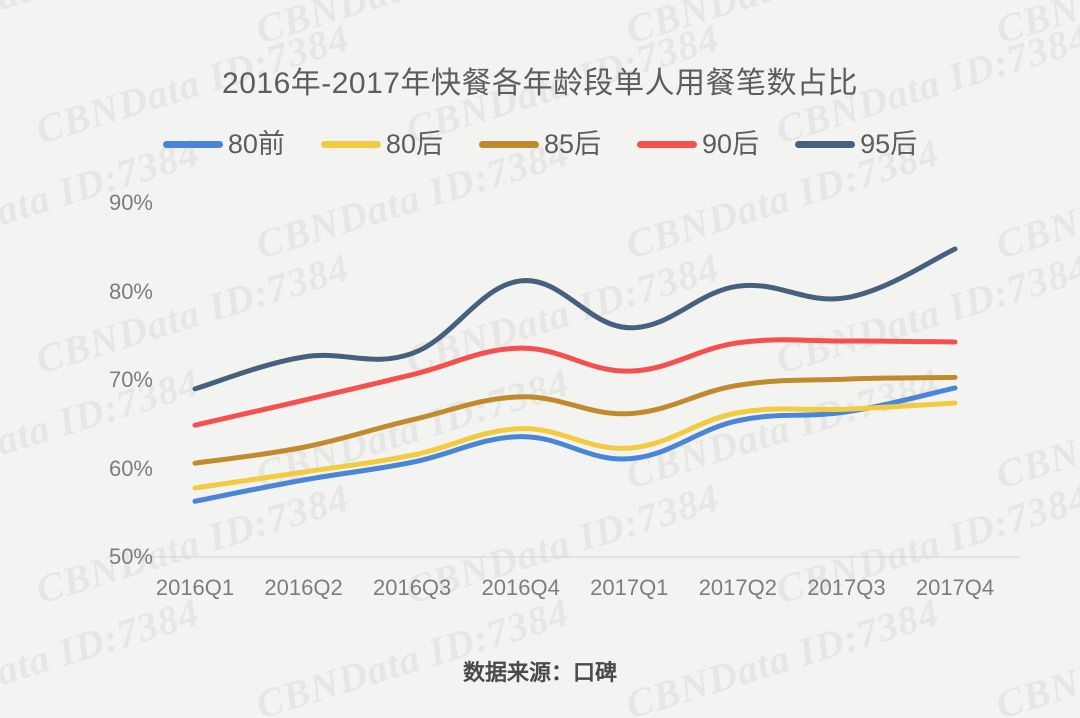  What do you see at coordinates (955, 587) in the screenshot?
I see `x-axis-tick-label: 2017Q4` at bounding box center [955, 587].